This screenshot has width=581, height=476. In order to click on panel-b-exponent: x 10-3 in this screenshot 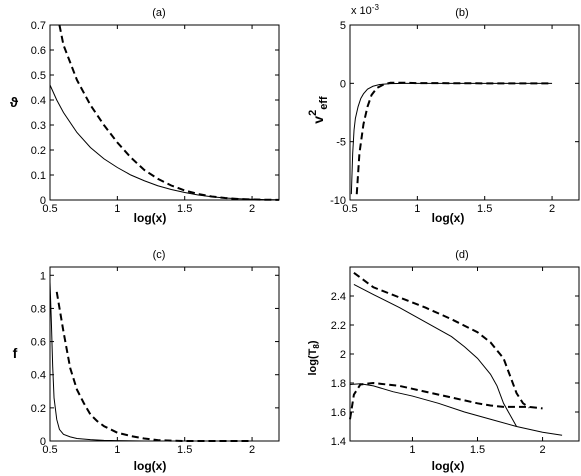, I will do `click(365, 10)`.